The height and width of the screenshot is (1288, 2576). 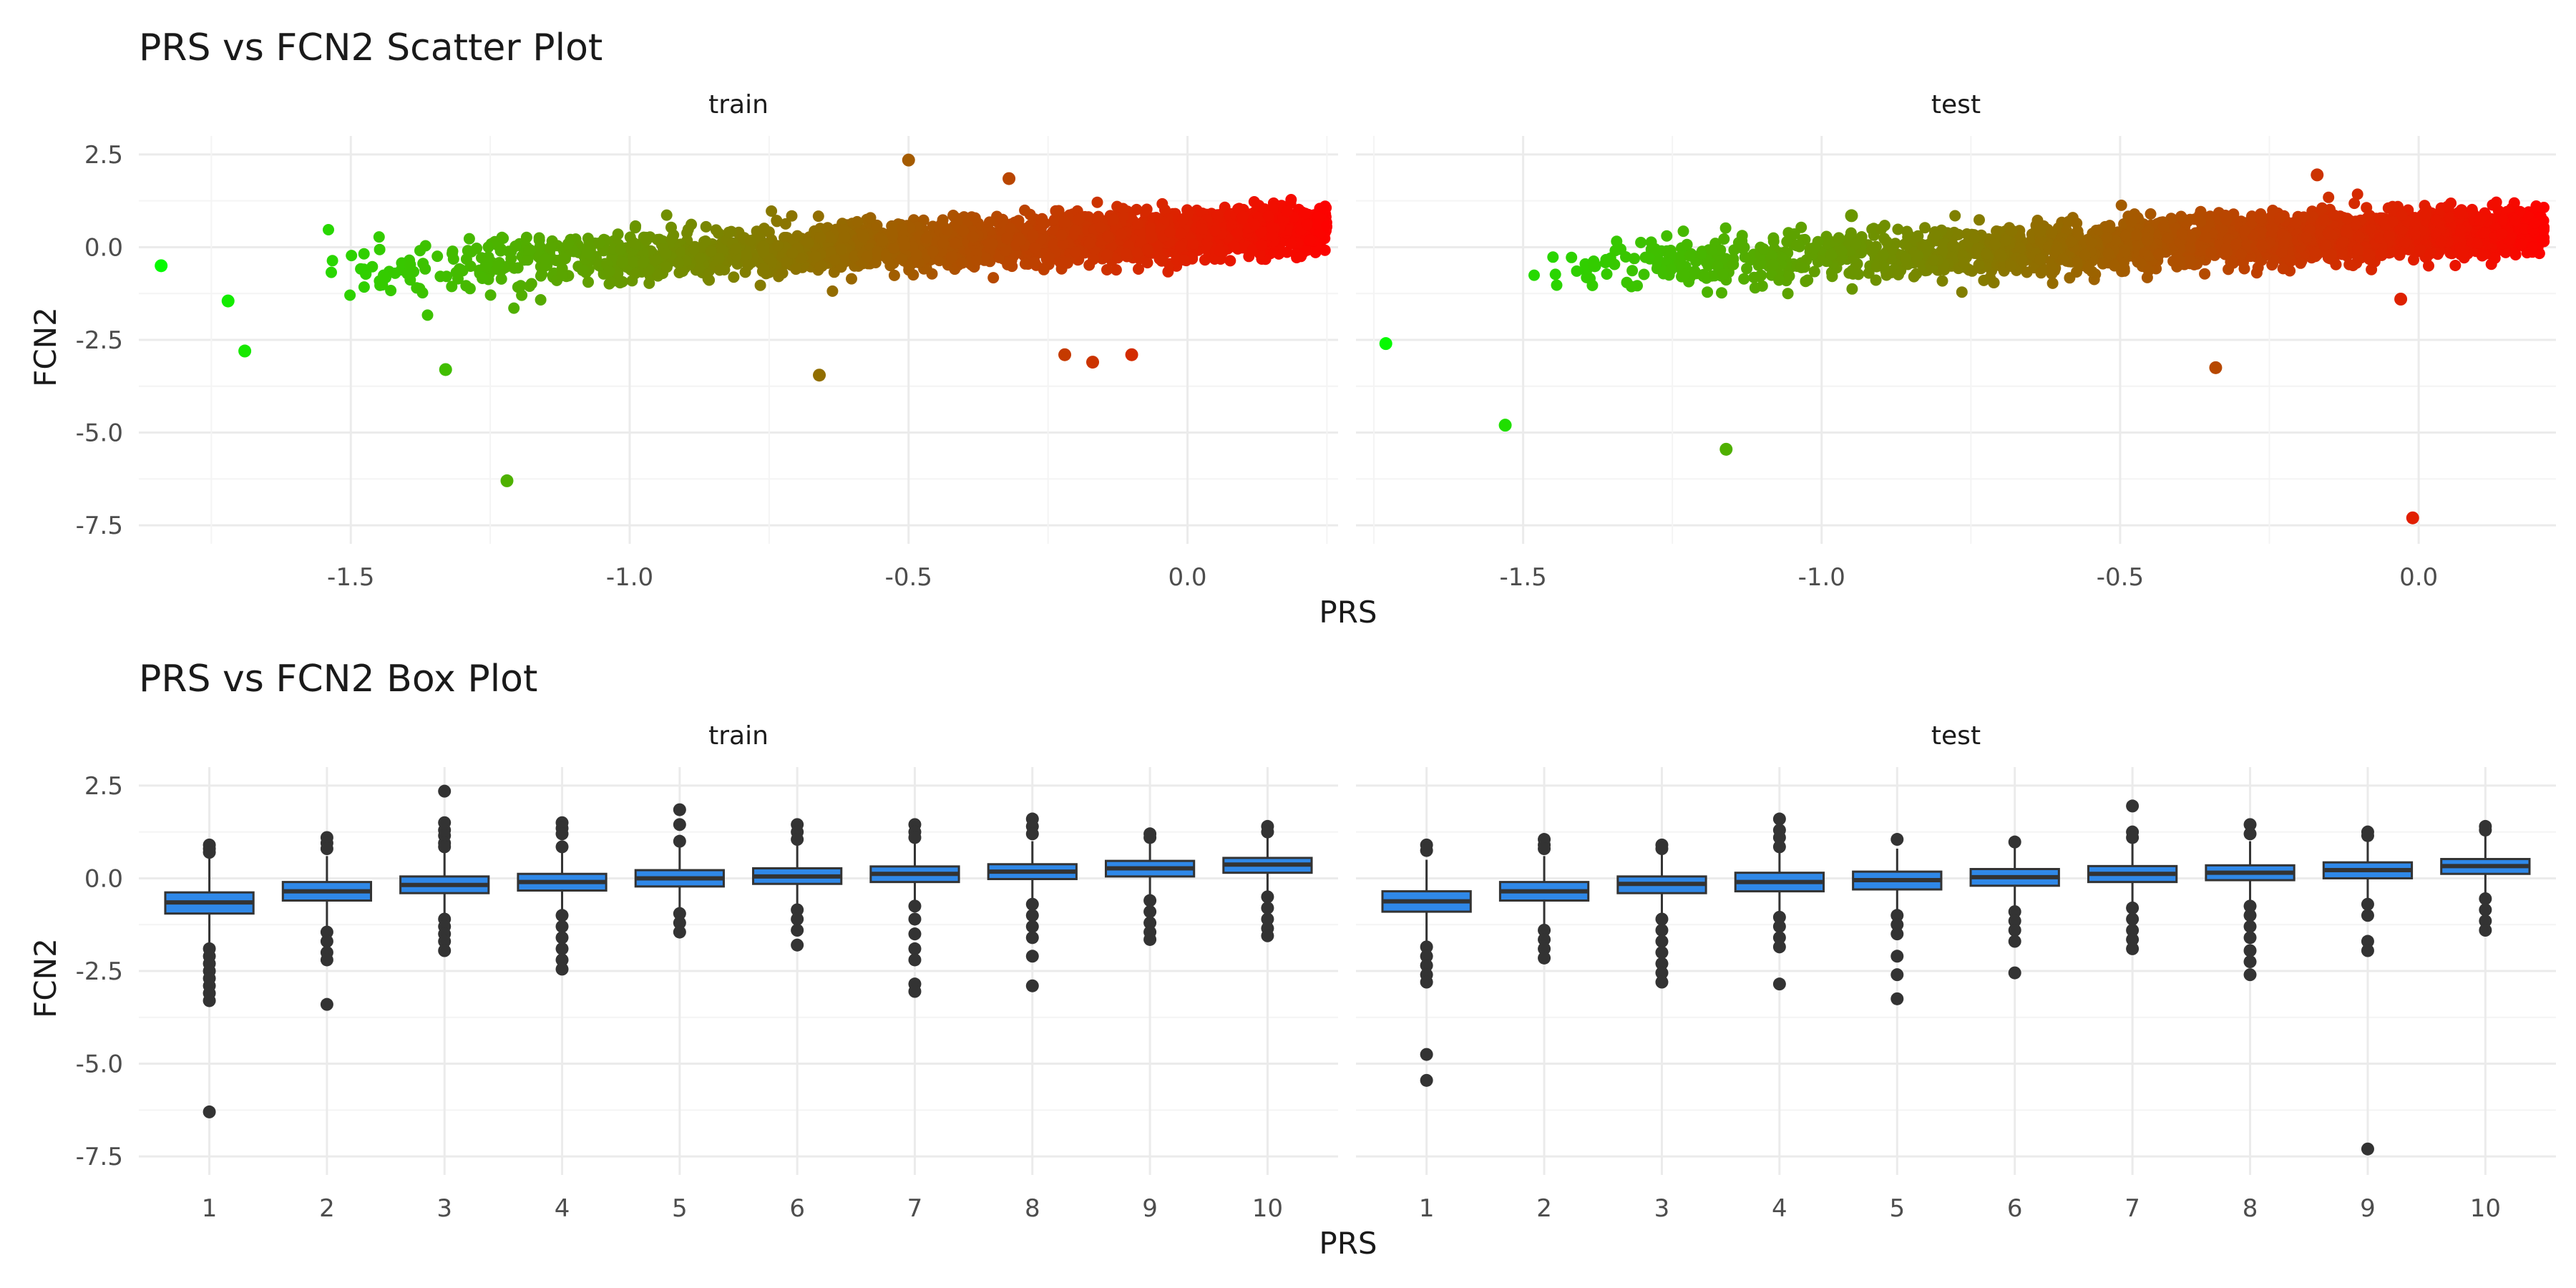 What do you see at coordinates (45, 347) in the screenshot?
I see `scatter-y-axis-label: FCN2` at bounding box center [45, 347].